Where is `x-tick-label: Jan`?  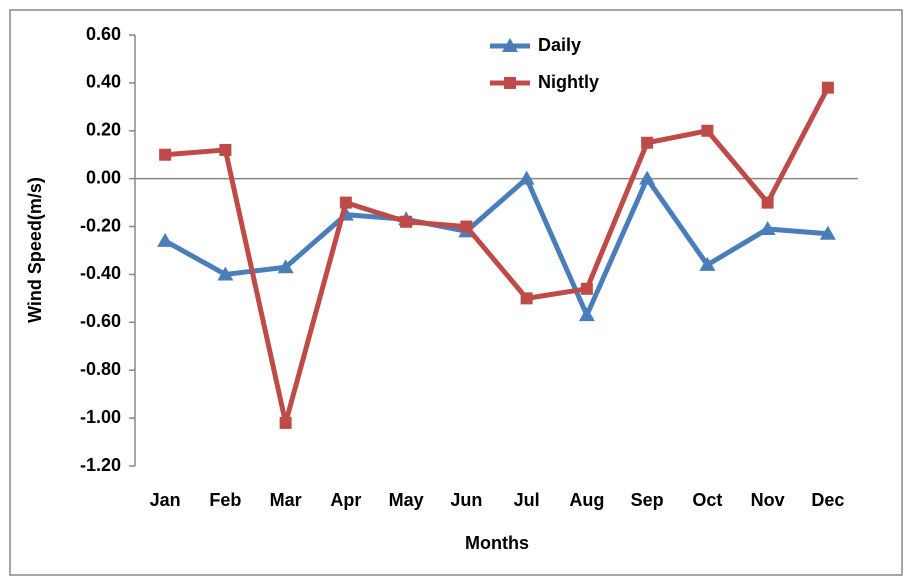
x-tick-label: Jan is located at coordinates (165, 500).